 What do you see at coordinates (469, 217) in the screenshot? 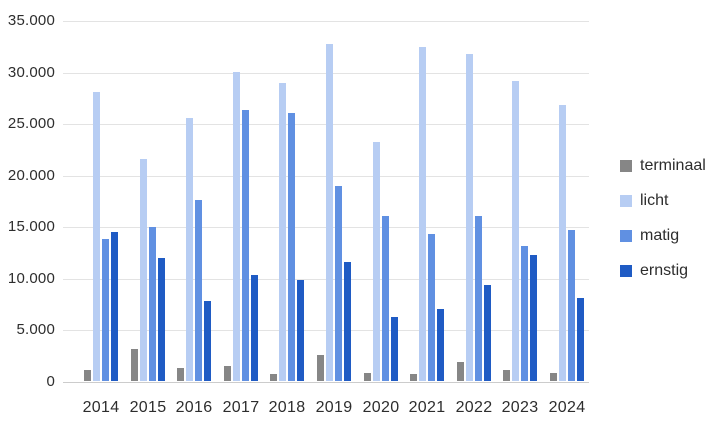
I see `bar-licht-2022` at bounding box center [469, 217].